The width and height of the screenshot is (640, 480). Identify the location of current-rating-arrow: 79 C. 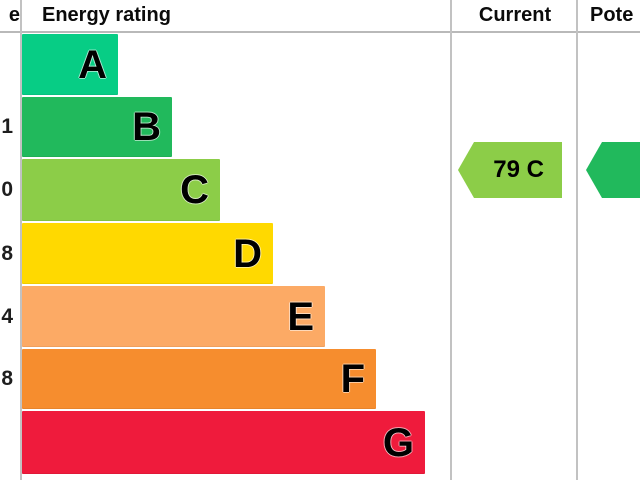
(510, 170).